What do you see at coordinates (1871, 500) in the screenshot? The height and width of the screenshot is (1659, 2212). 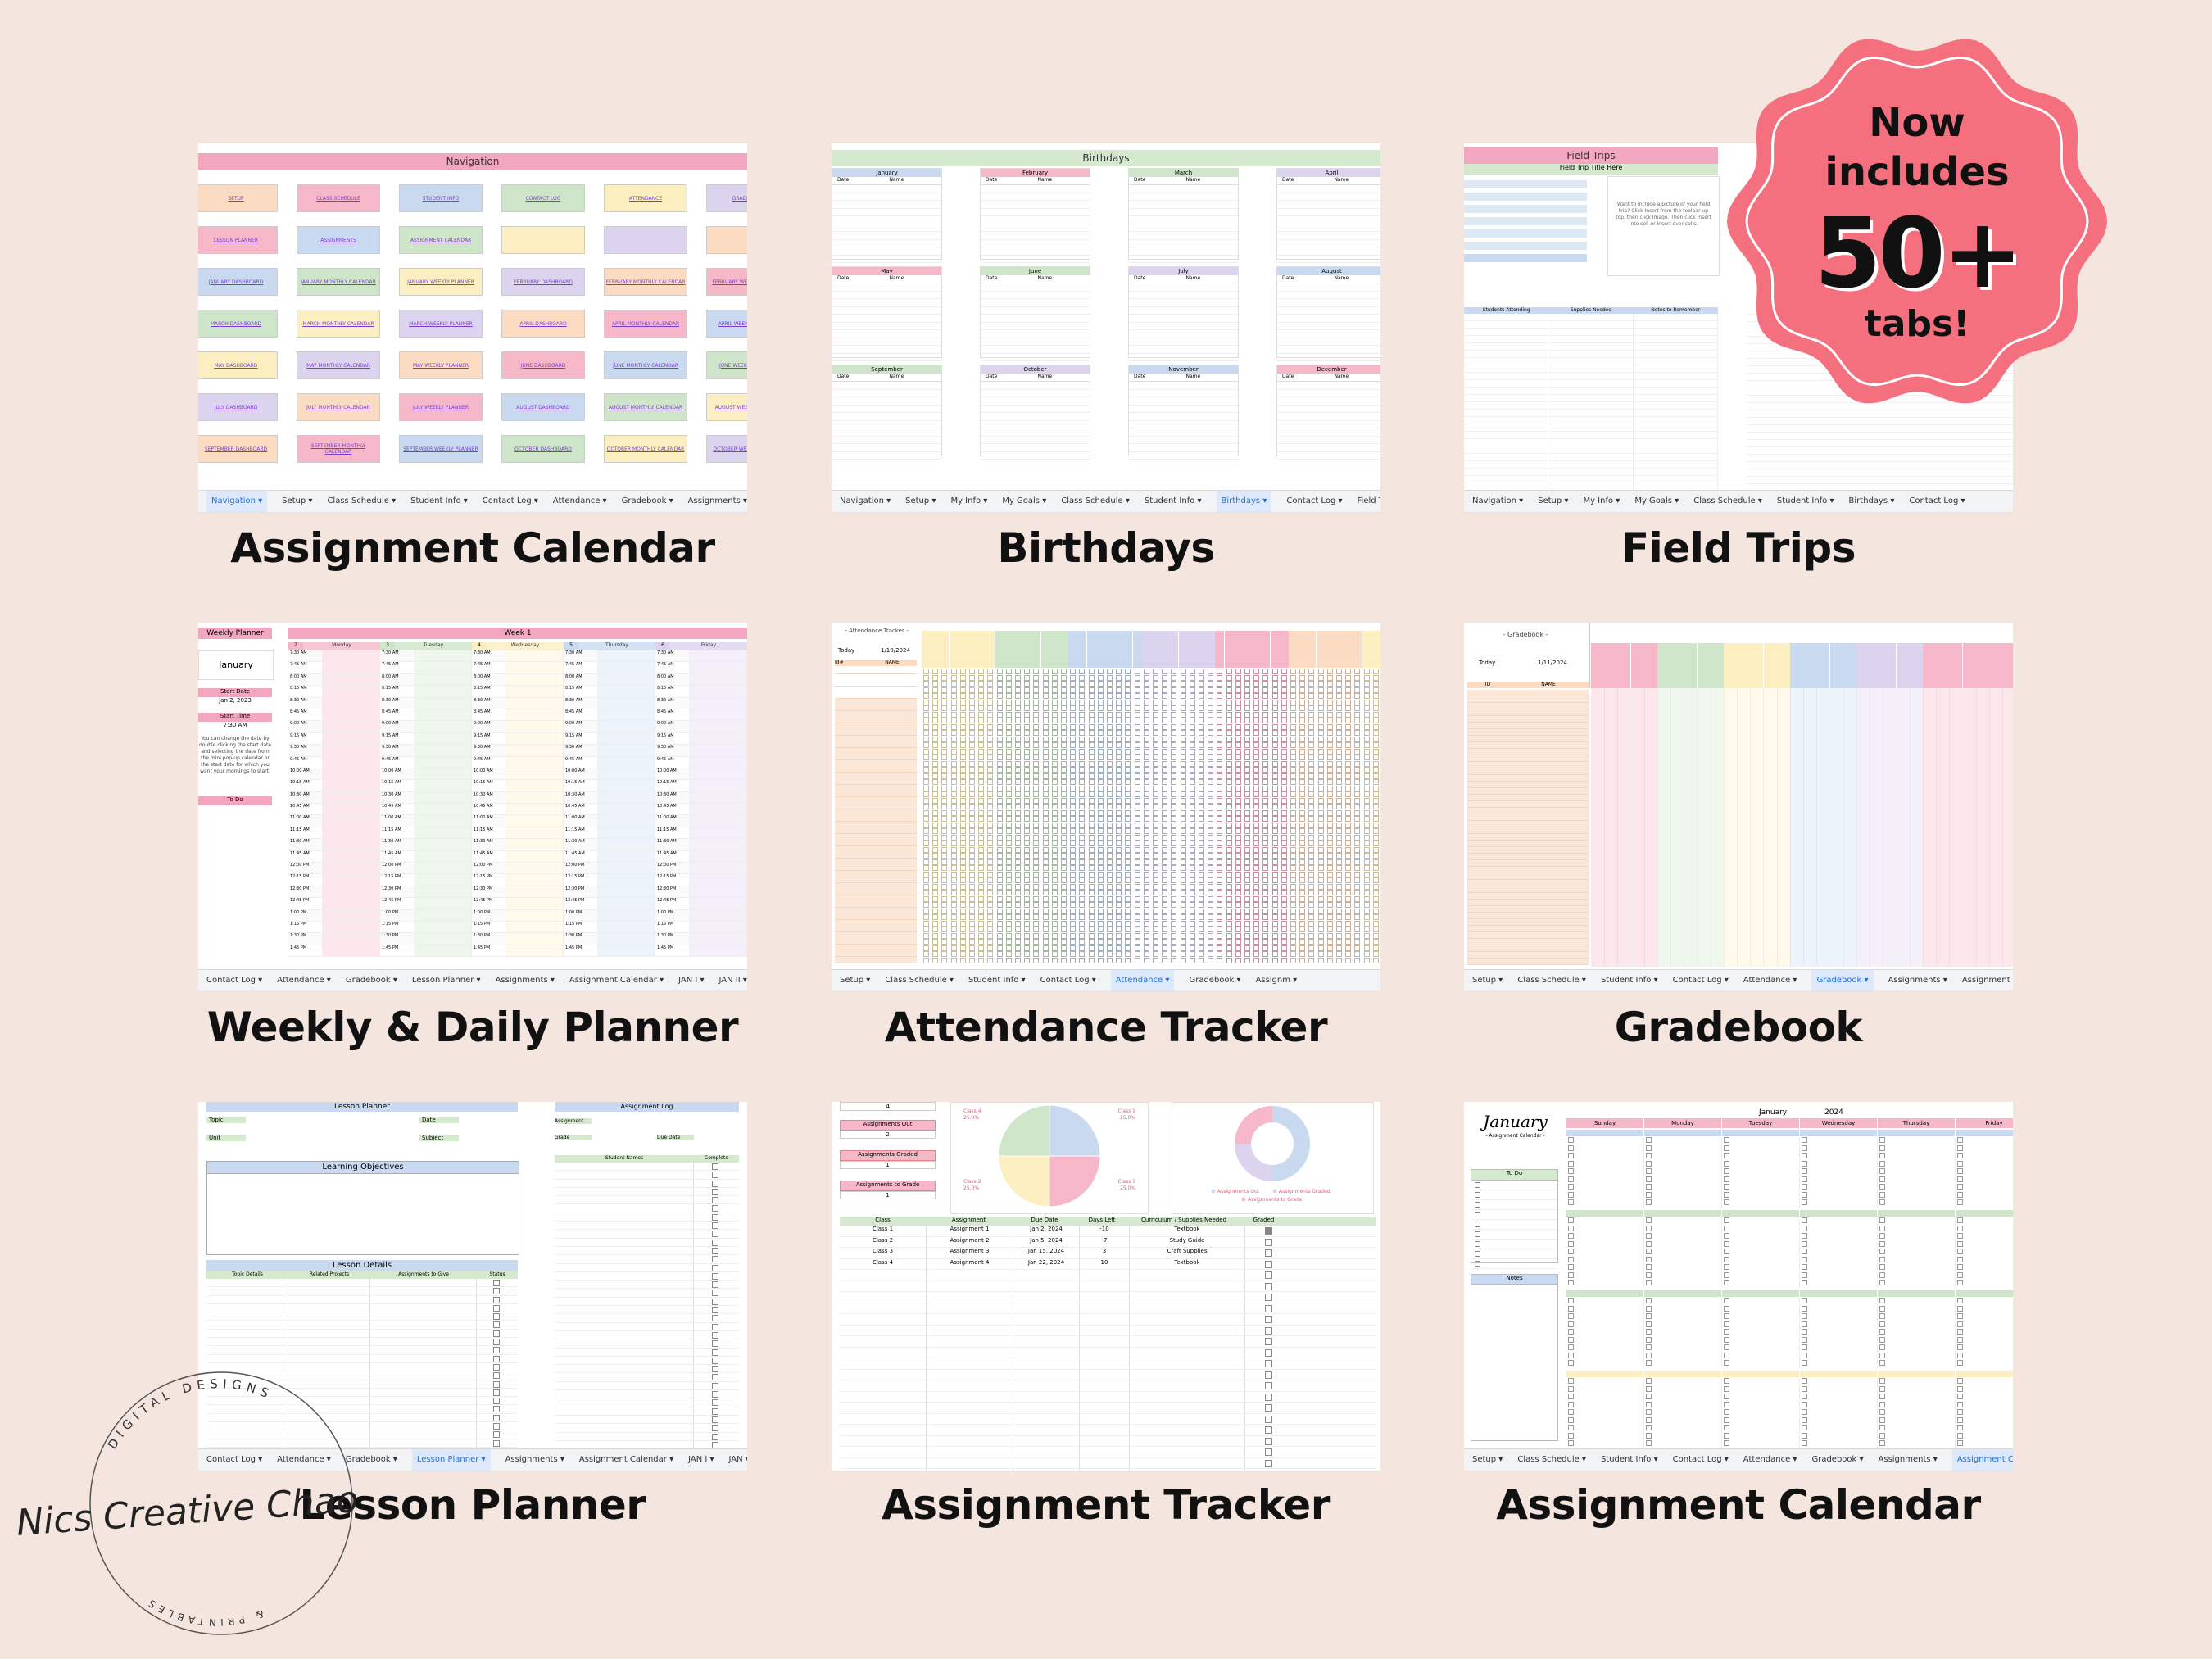 I see `sheet-tab: Birthdays ▾` at bounding box center [1871, 500].